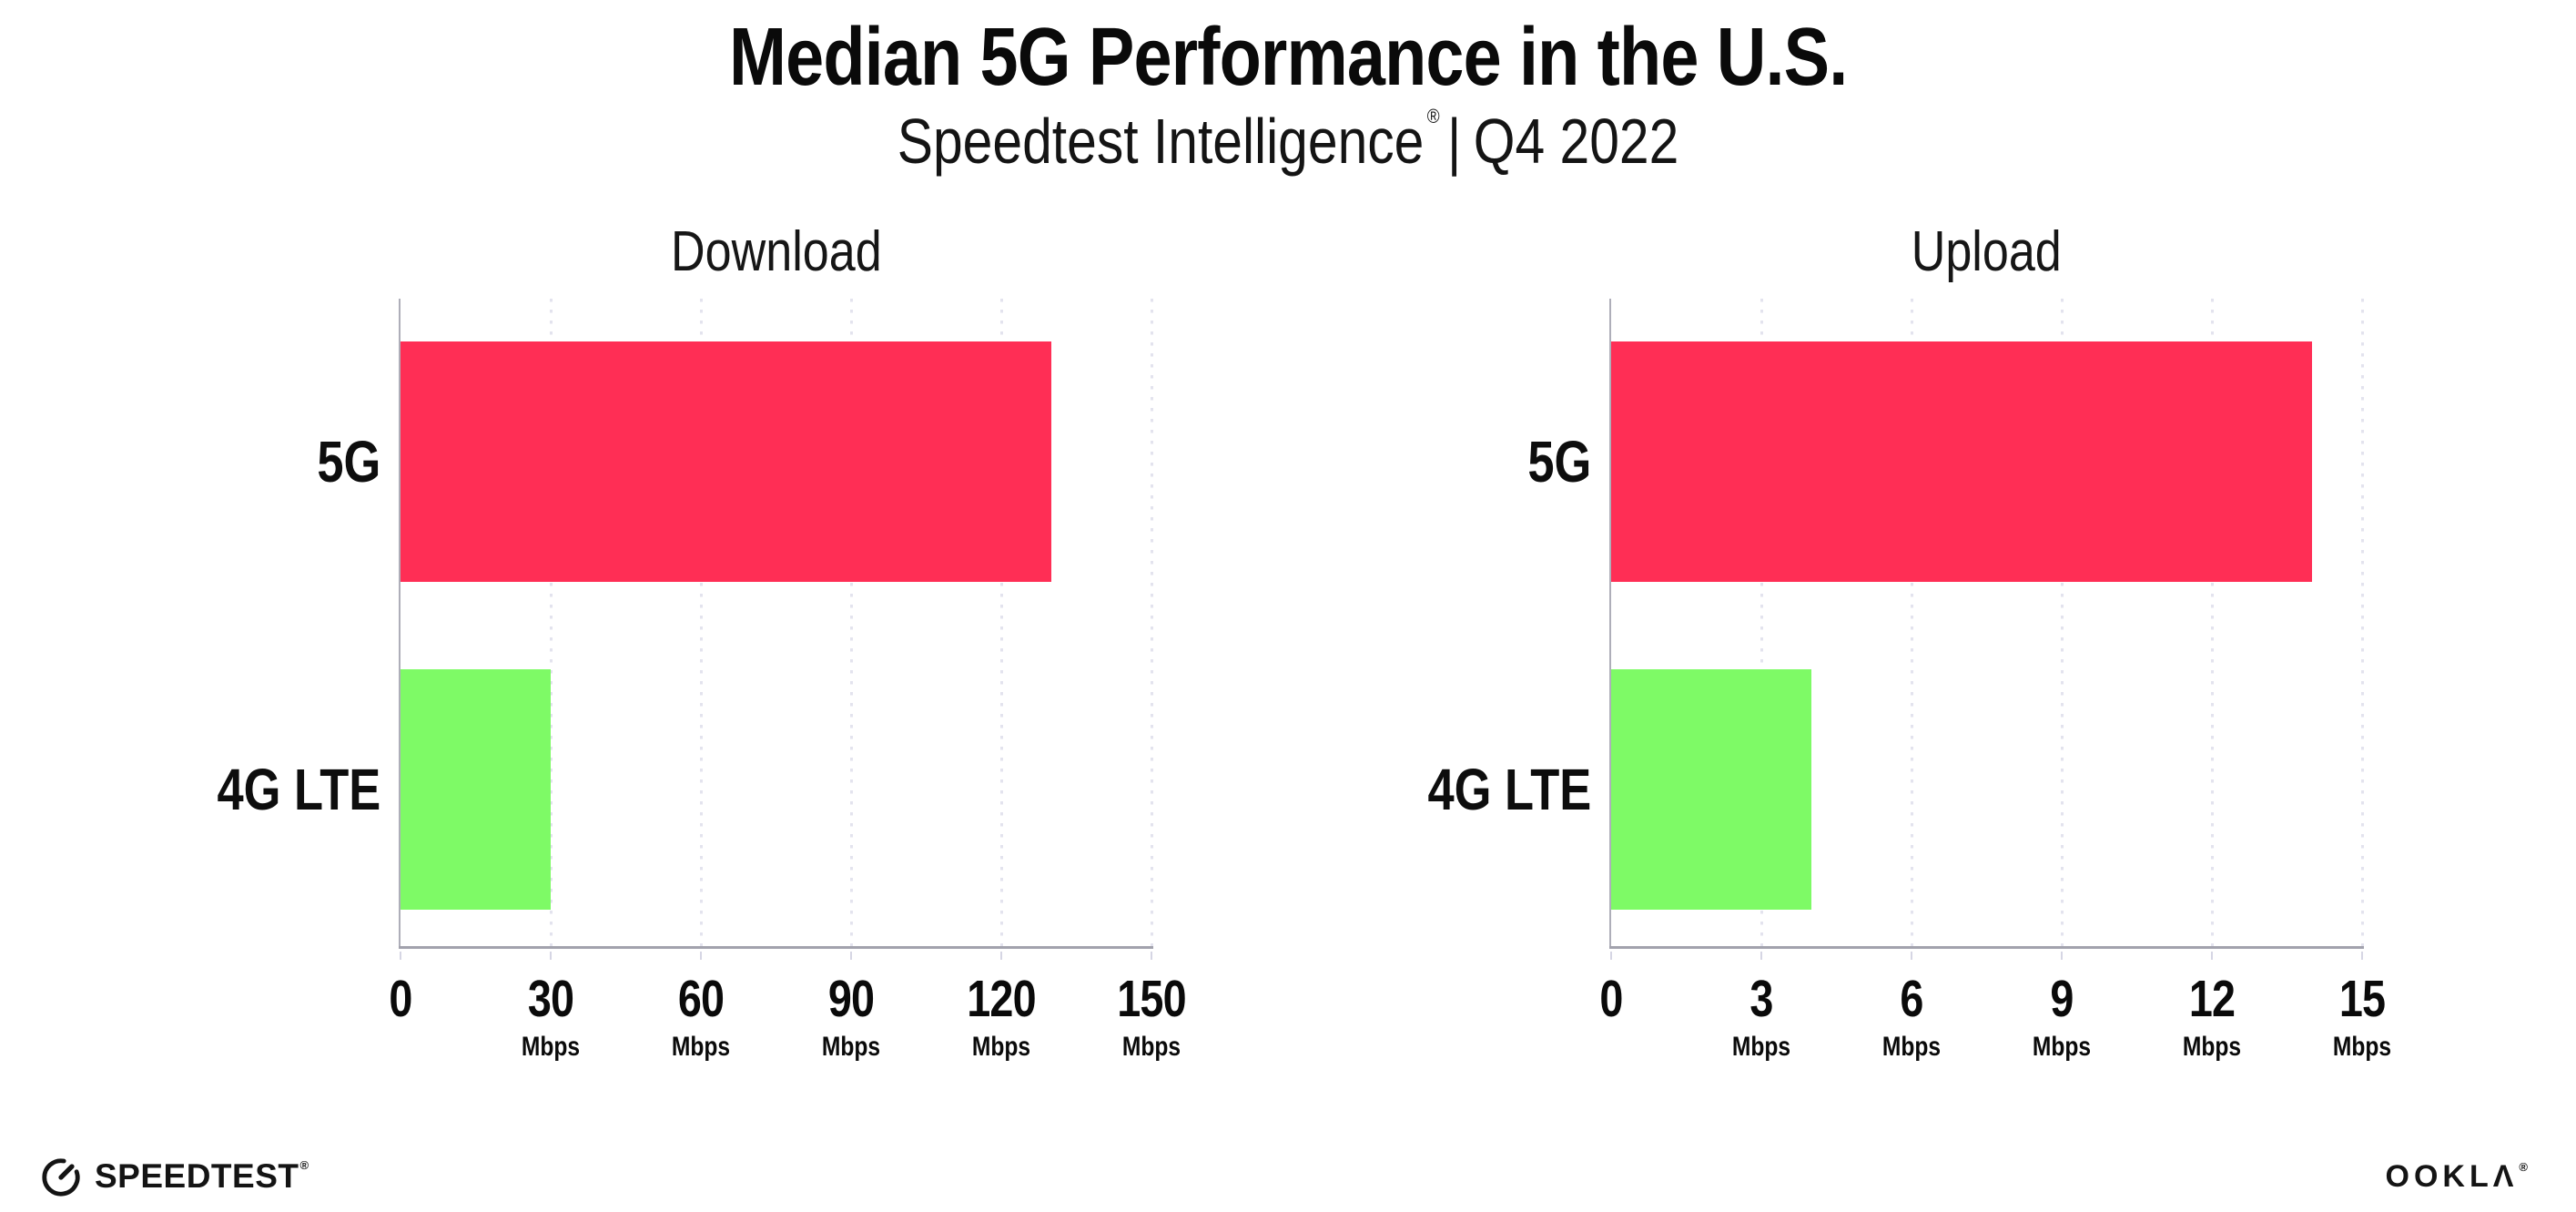 The height and width of the screenshot is (1212, 2576). Describe the element at coordinates (1711, 790) in the screenshot. I see `bar-4g-lte-upload` at that location.